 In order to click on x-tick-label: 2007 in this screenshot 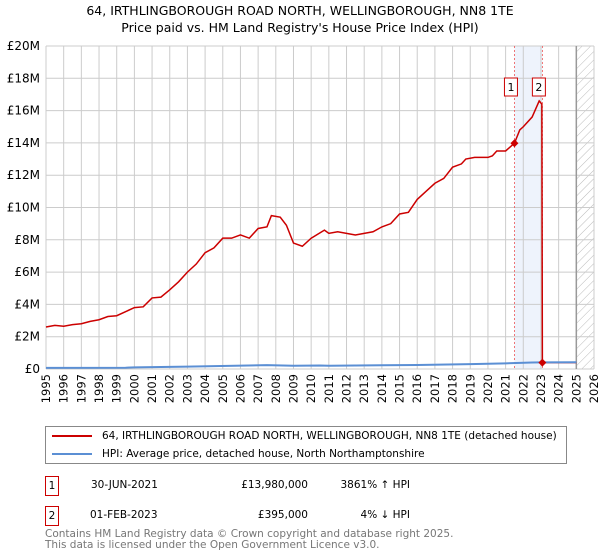, I will do `click(258, 388)`.